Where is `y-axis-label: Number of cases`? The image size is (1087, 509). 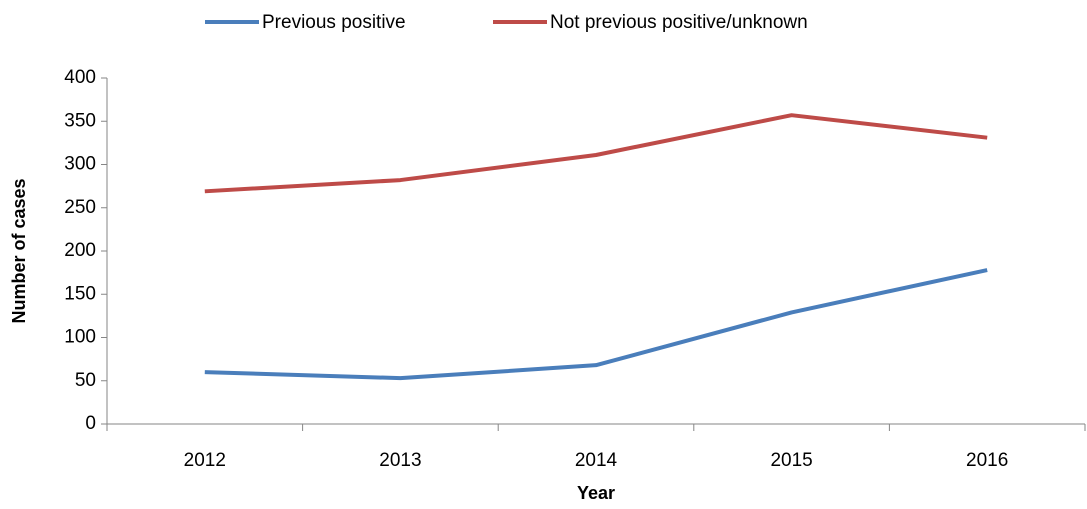 y-axis-label: Number of cases is located at coordinates (19, 250).